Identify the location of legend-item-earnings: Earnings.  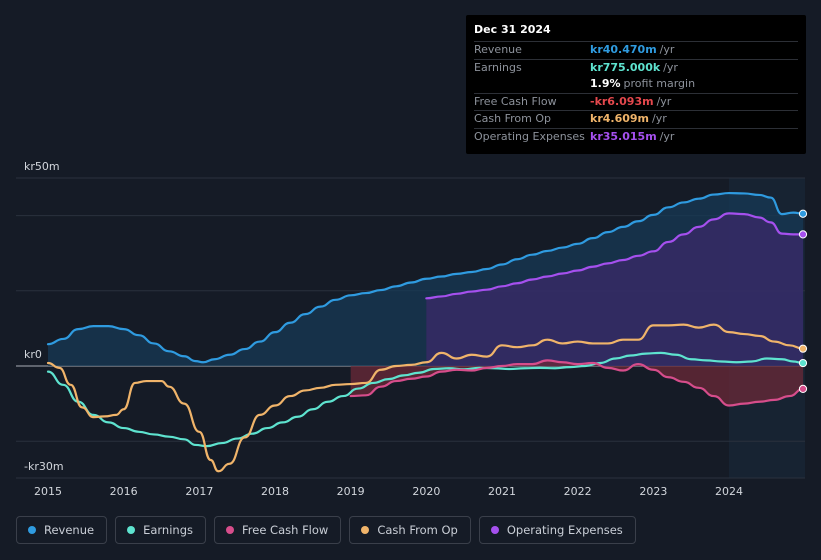
(160, 530).